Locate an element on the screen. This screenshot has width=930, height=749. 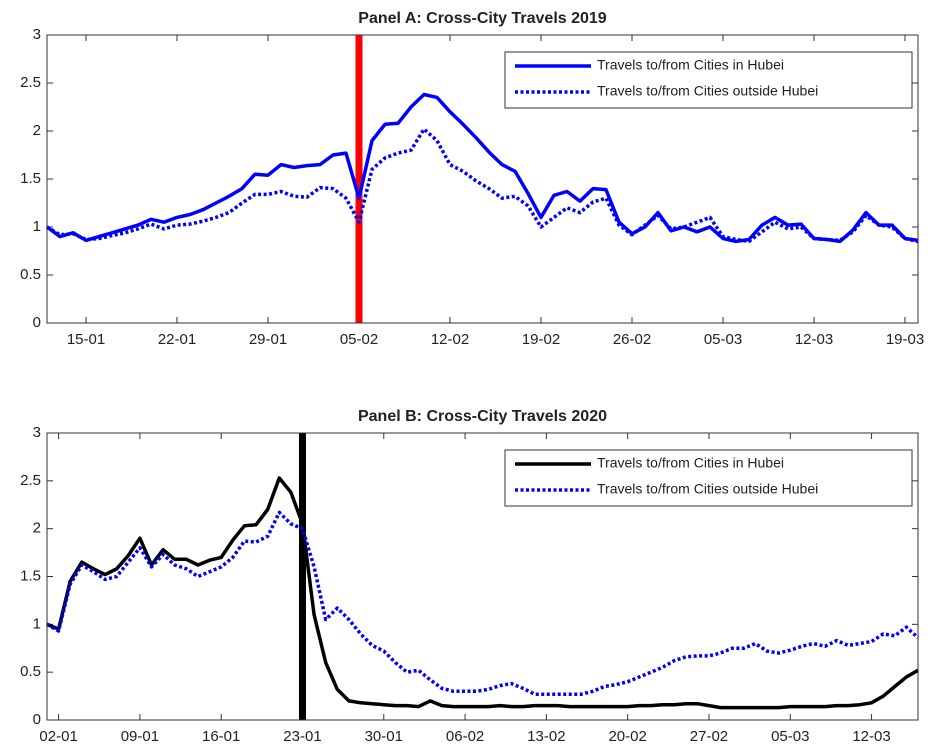
x-tick-label: 22-01 is located at coordinates (177, 339).